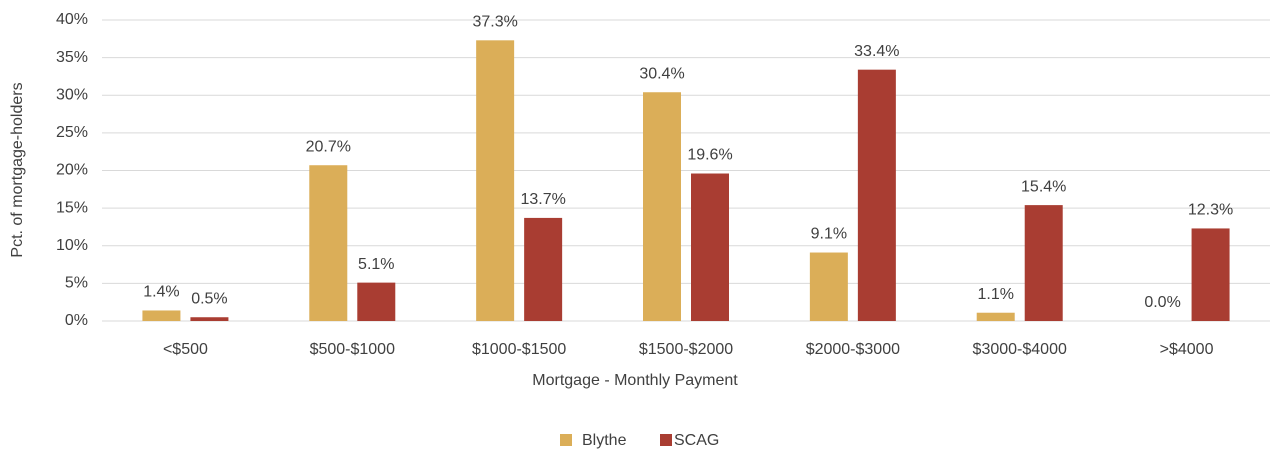 This screenshot has width=1270, height=452. I want to click on x-axis-title: Mortgage - Monthly Payment, so click(635, 380).